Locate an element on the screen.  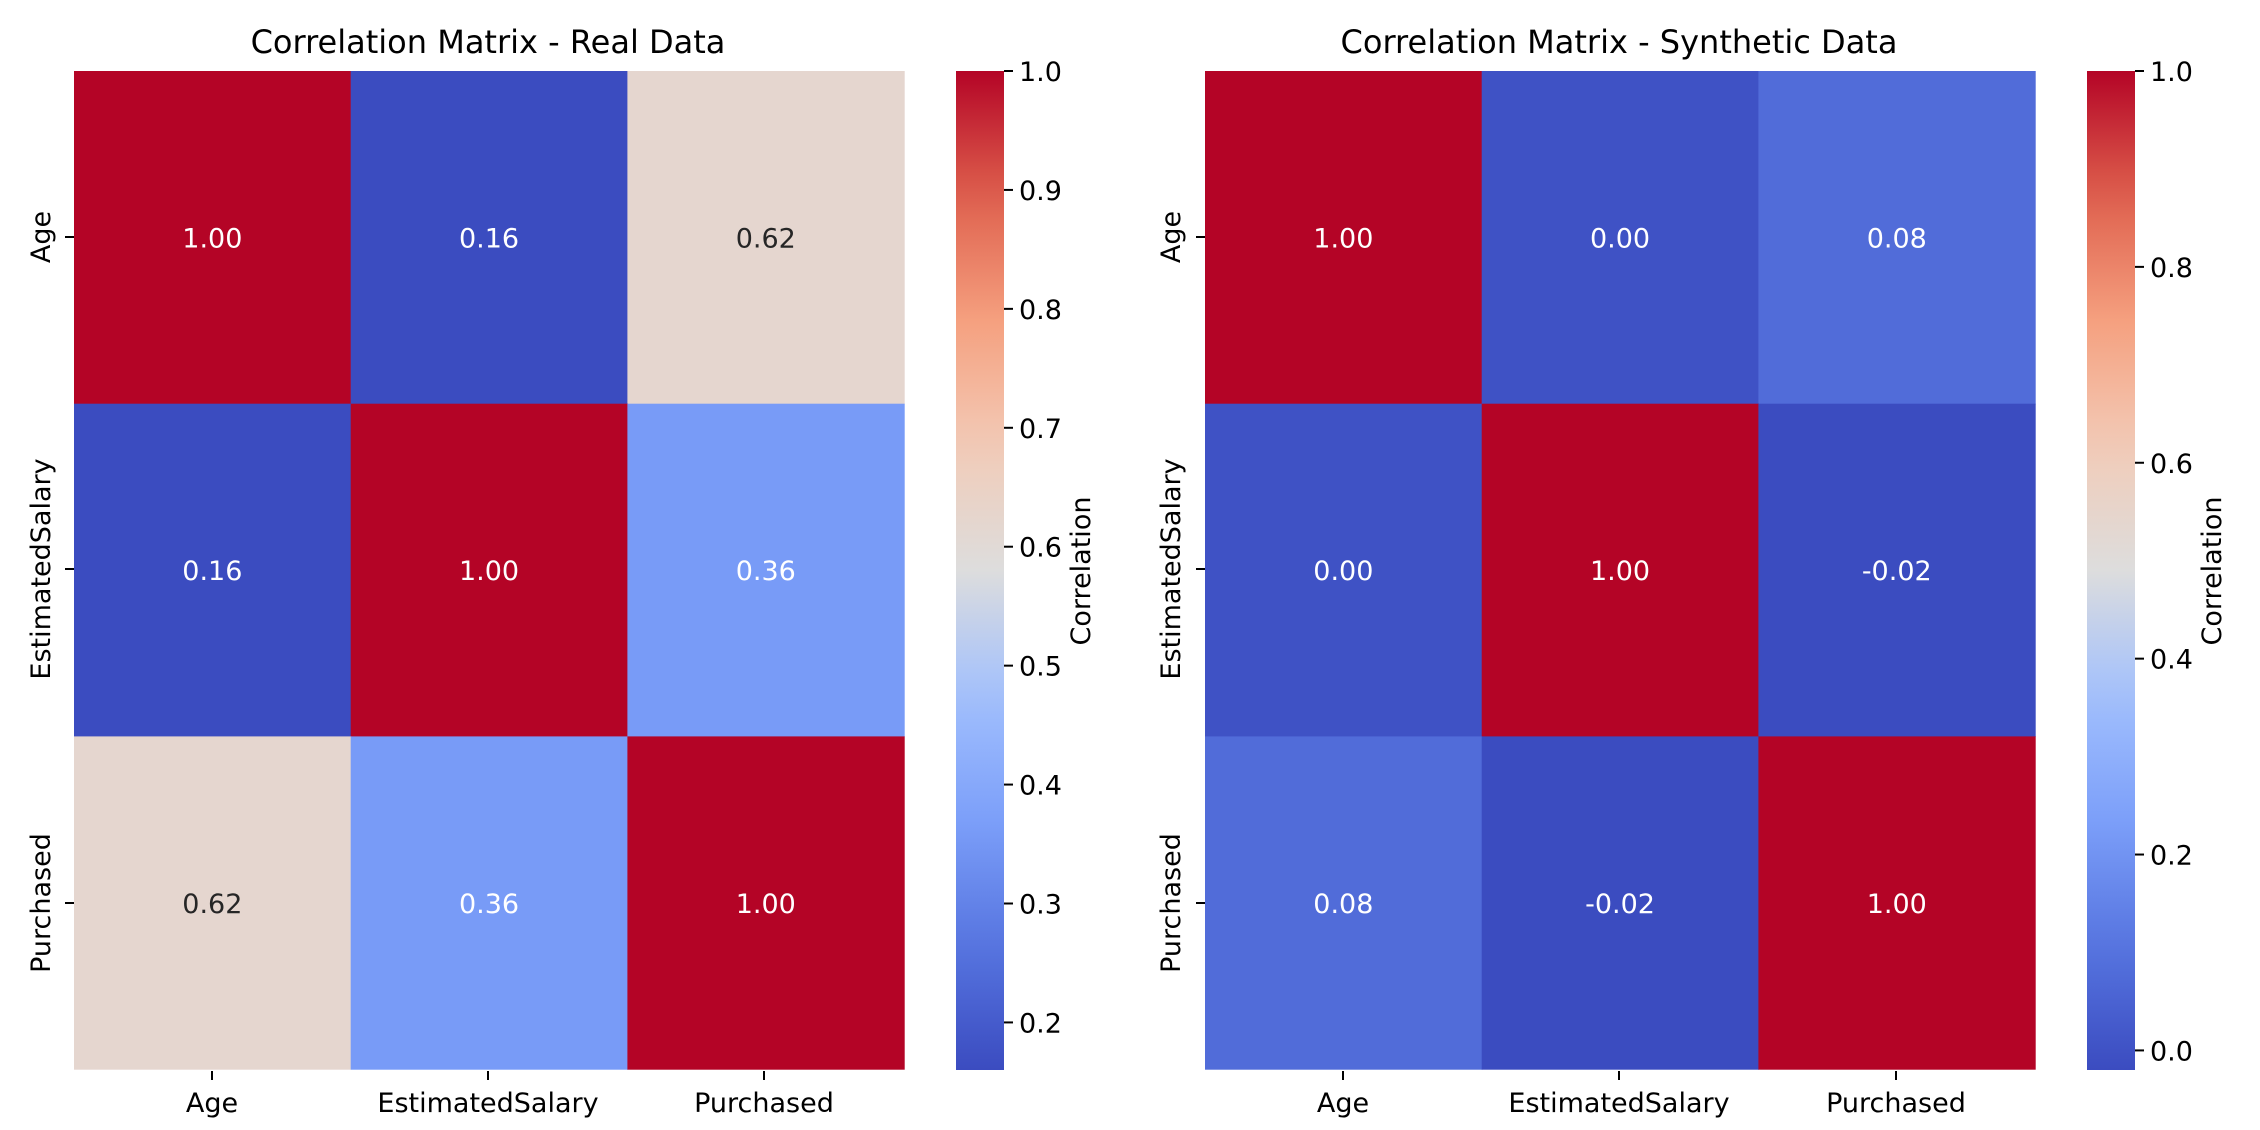
colorbar-ticks: 0.2 0.3 0.4 0.5 0.6 0.7 0.8 0.9 1.0 is located at coordinates (1033, 548).